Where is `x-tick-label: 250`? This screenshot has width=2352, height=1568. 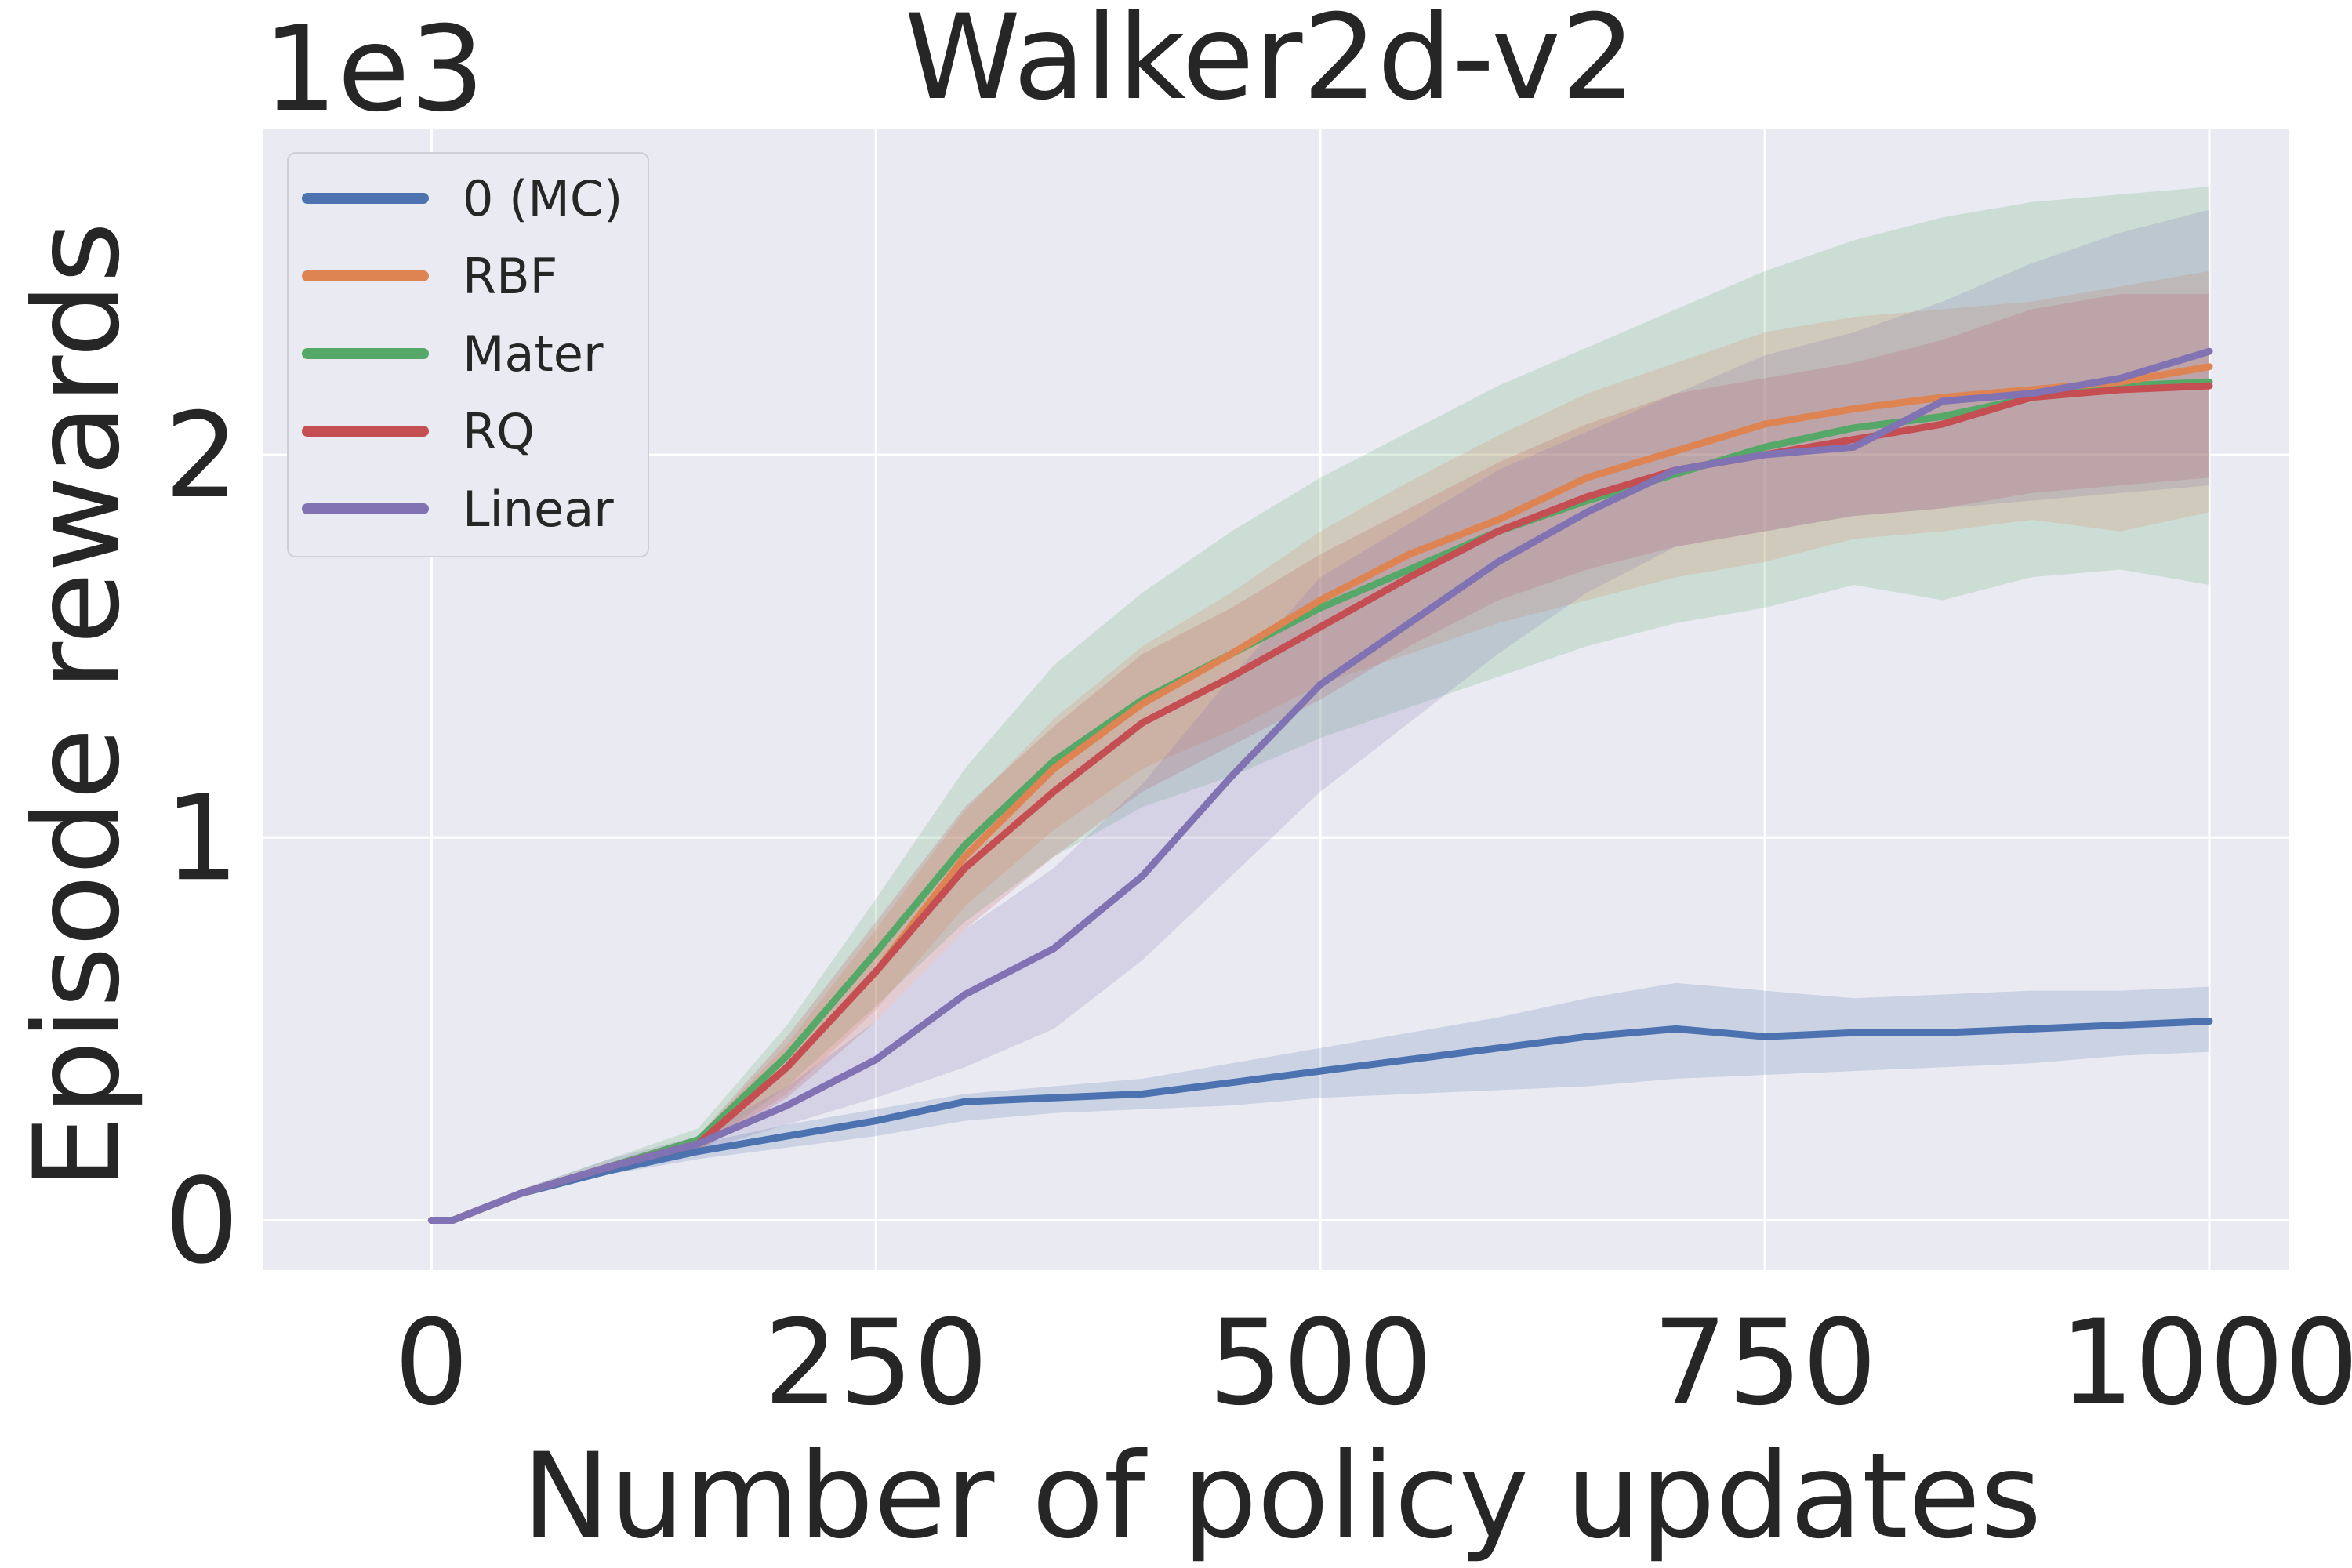 x-tick-label: 250 is located at coordinates (876, 1363).